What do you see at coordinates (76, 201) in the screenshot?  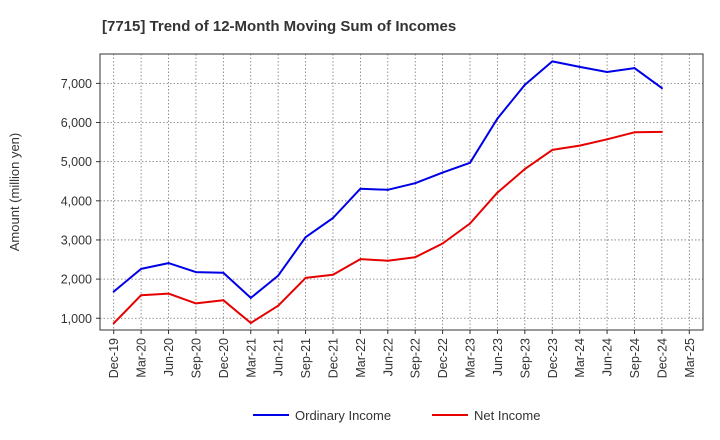 I see `y-tick-label: 4,000` at bounding box center [76, 201].